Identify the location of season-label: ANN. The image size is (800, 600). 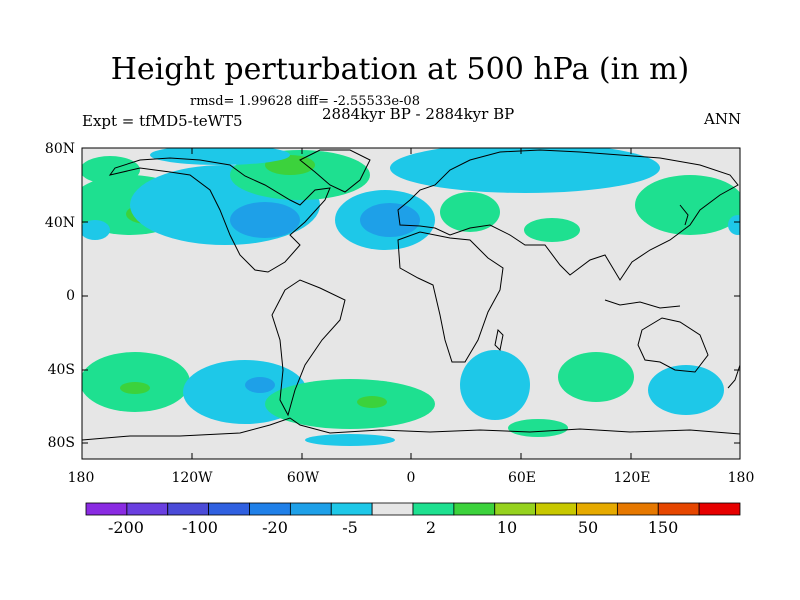
(723, 119).